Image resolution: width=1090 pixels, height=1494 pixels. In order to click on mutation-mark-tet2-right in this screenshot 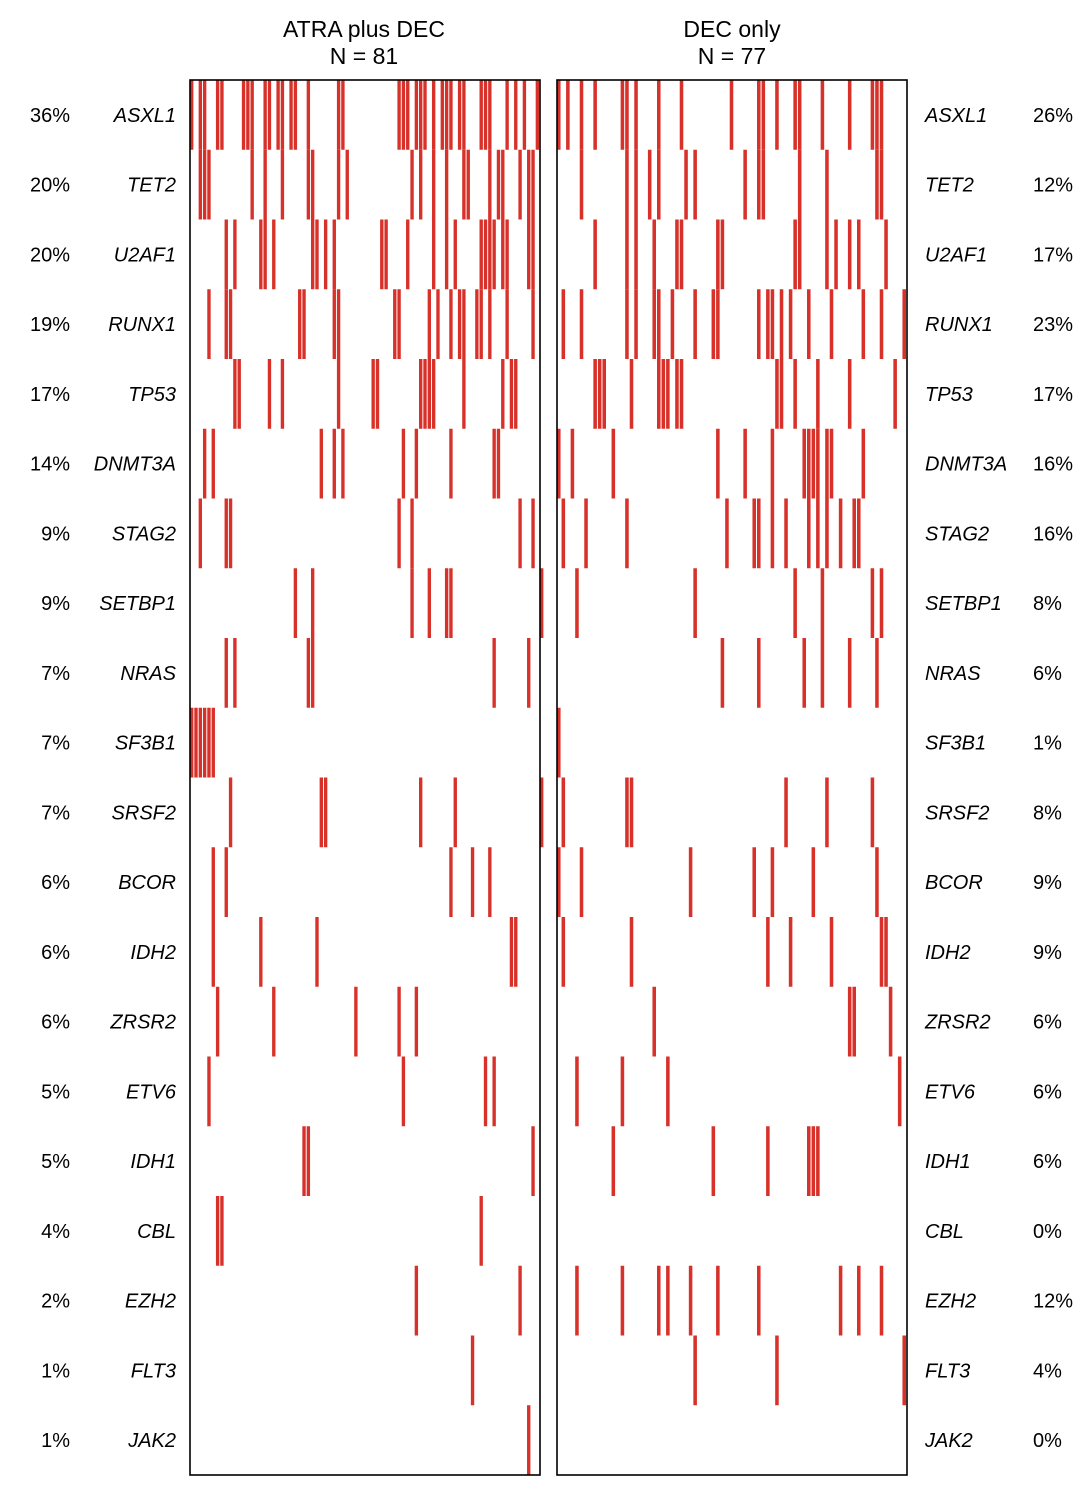, I will do `click(827, 184)`.